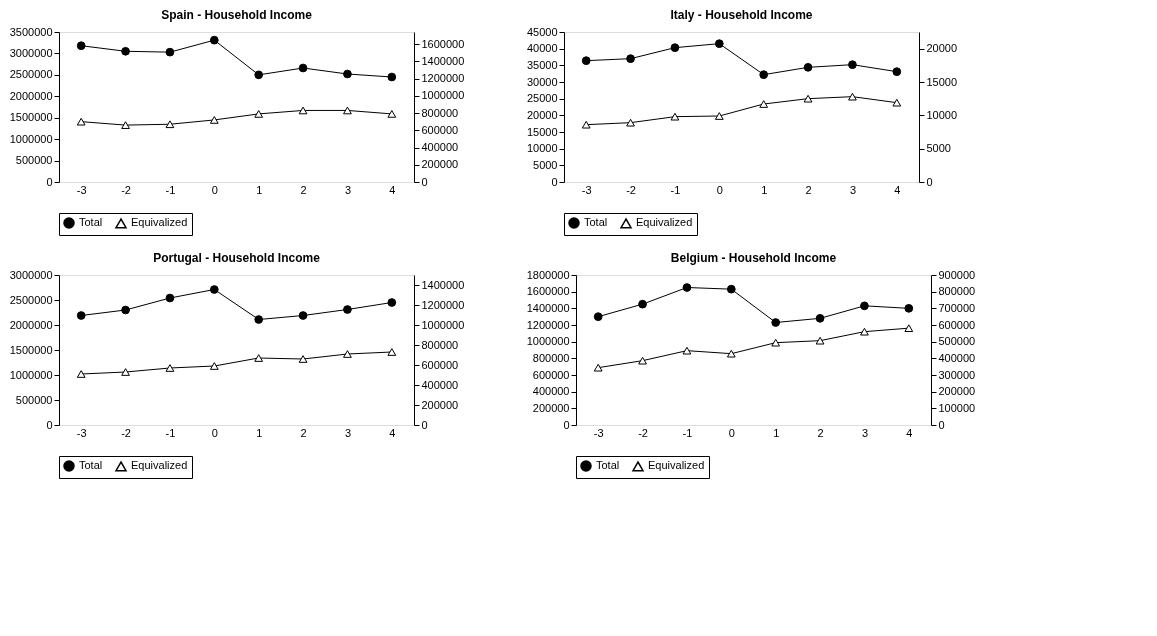 The image size is (1157, 636). Describe the element at coordinates (938, 148) in the screenshot. I see `y2-tick-label: 5000` at that location.